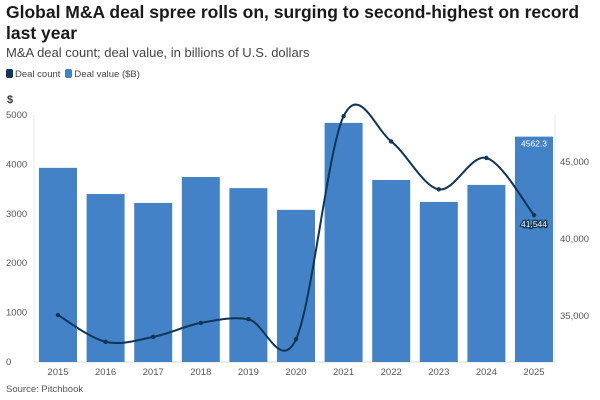 The height and width of the screenshot is (400, 600). I want to click on deal-count-point-2022, so click(391, 141).